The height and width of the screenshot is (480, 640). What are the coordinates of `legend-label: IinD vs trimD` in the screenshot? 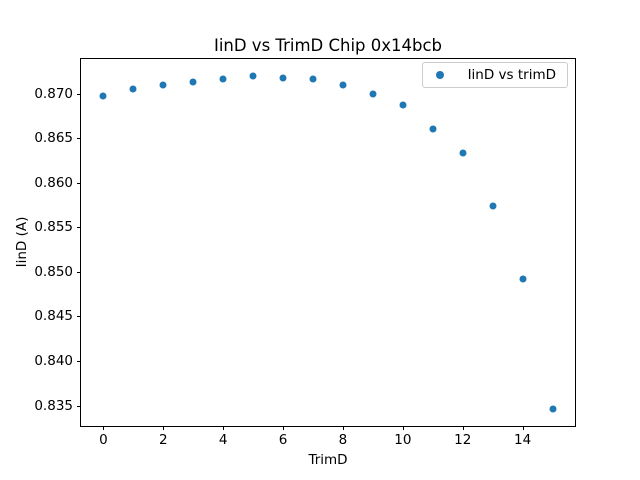 It's located at (511, 75).